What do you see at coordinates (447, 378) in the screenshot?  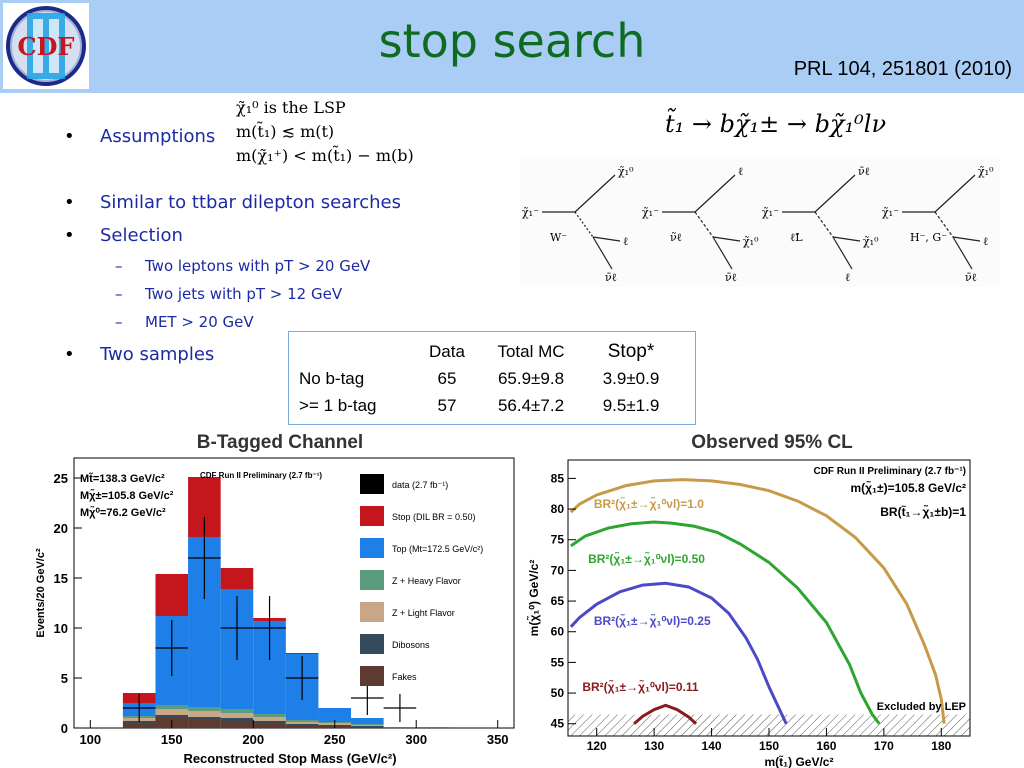 I see `table-cell: 65` at bounding box center [447, 378].